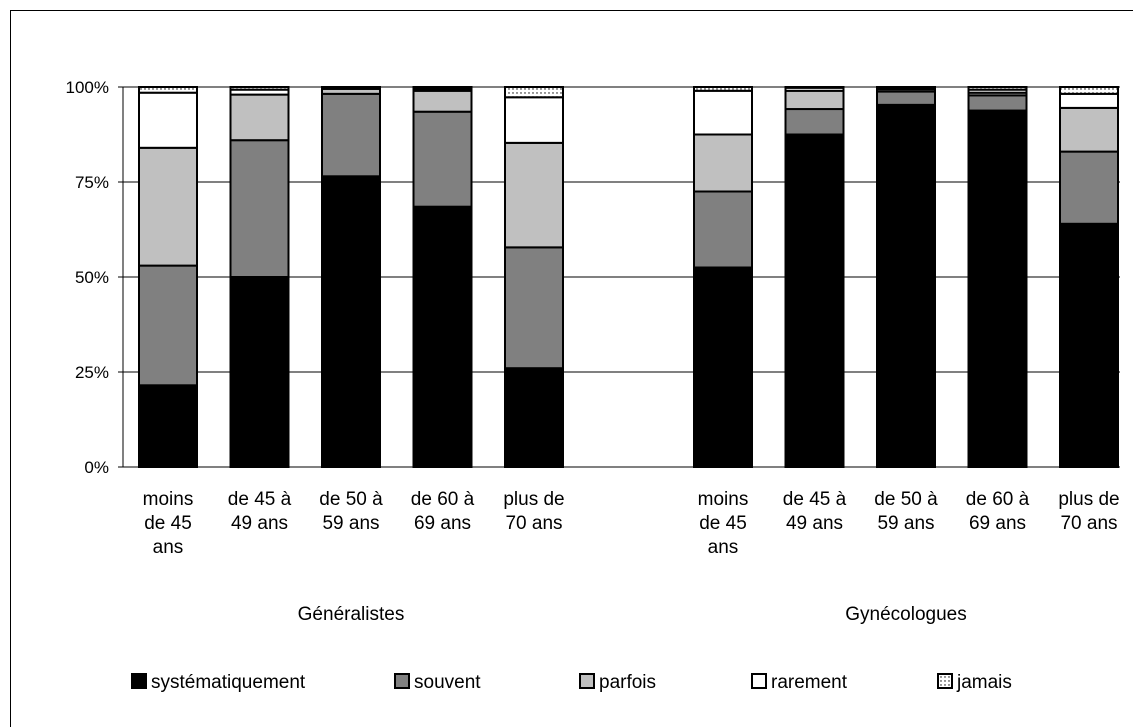  What do you see at coordinates (905, 614) in the screenshot?
I see `group-label: Gynécologues` at bounding box center [905, 614].